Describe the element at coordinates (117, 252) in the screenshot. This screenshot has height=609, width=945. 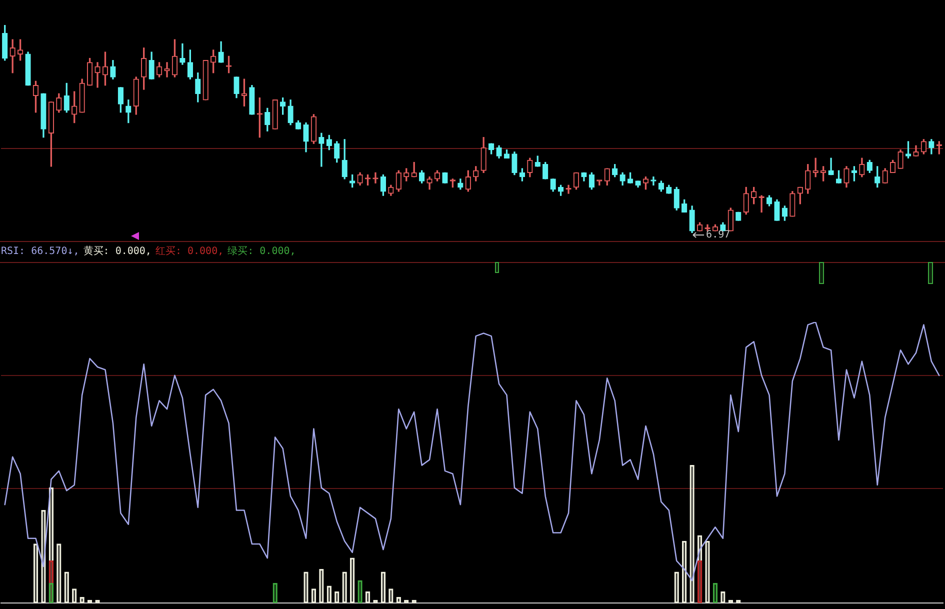
I see `text: 黄买: 0.000,` at that location.